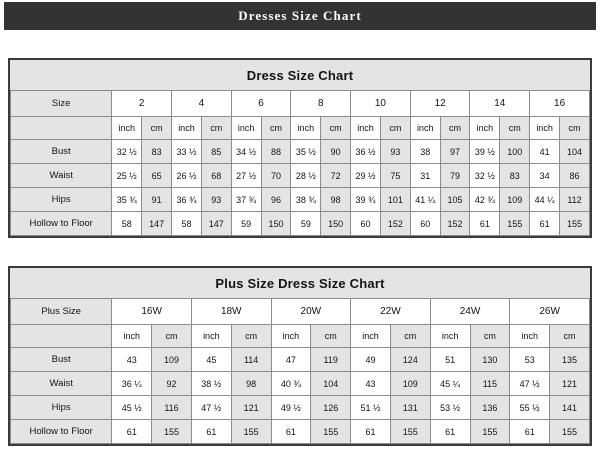 Image resolution: width=600 pixels, height=450 pixels. Describe the element at coordinates (425, 151) in the screenshot. I see `measurement-value: 38` at that location.